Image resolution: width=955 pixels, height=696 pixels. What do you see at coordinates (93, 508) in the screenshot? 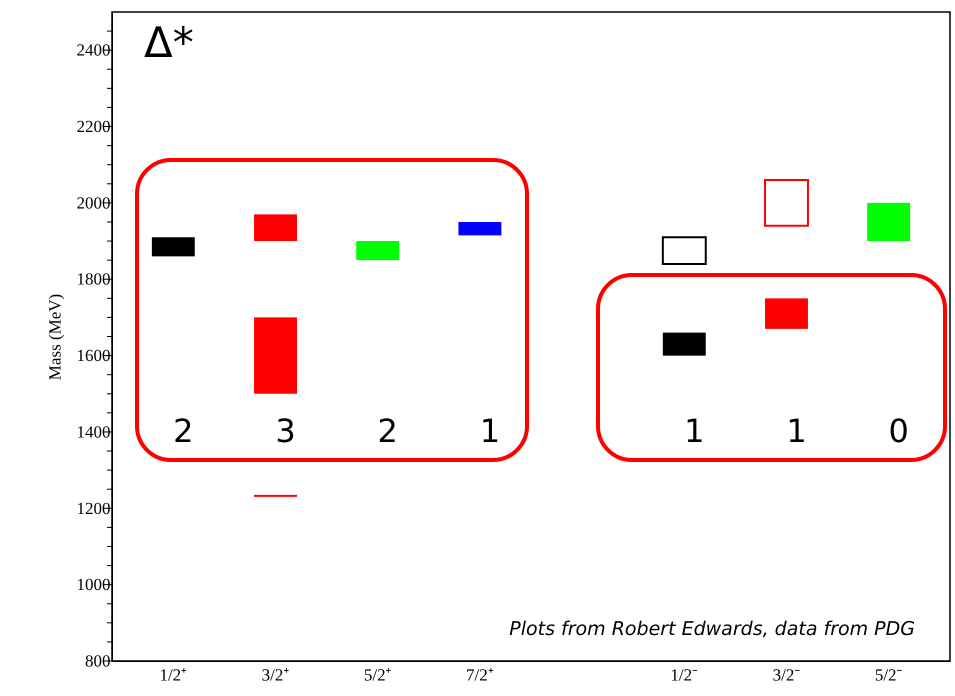
I see `y-tick-label: 1200` at bounding box center [93, 508].